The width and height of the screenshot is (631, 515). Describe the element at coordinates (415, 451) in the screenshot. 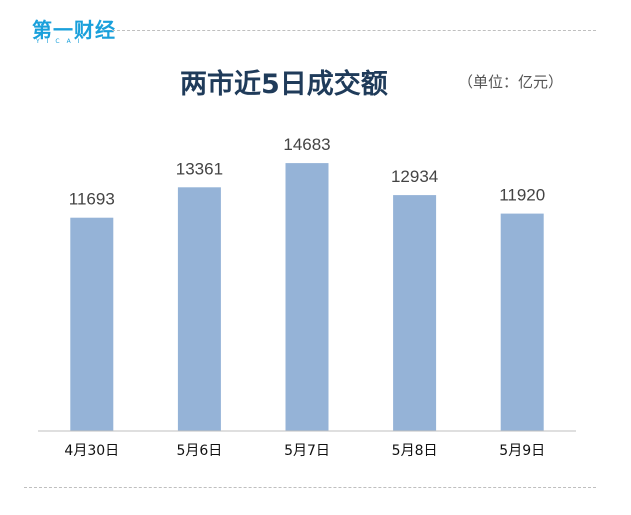

I see `category-label-3: 5月8日` at that location.